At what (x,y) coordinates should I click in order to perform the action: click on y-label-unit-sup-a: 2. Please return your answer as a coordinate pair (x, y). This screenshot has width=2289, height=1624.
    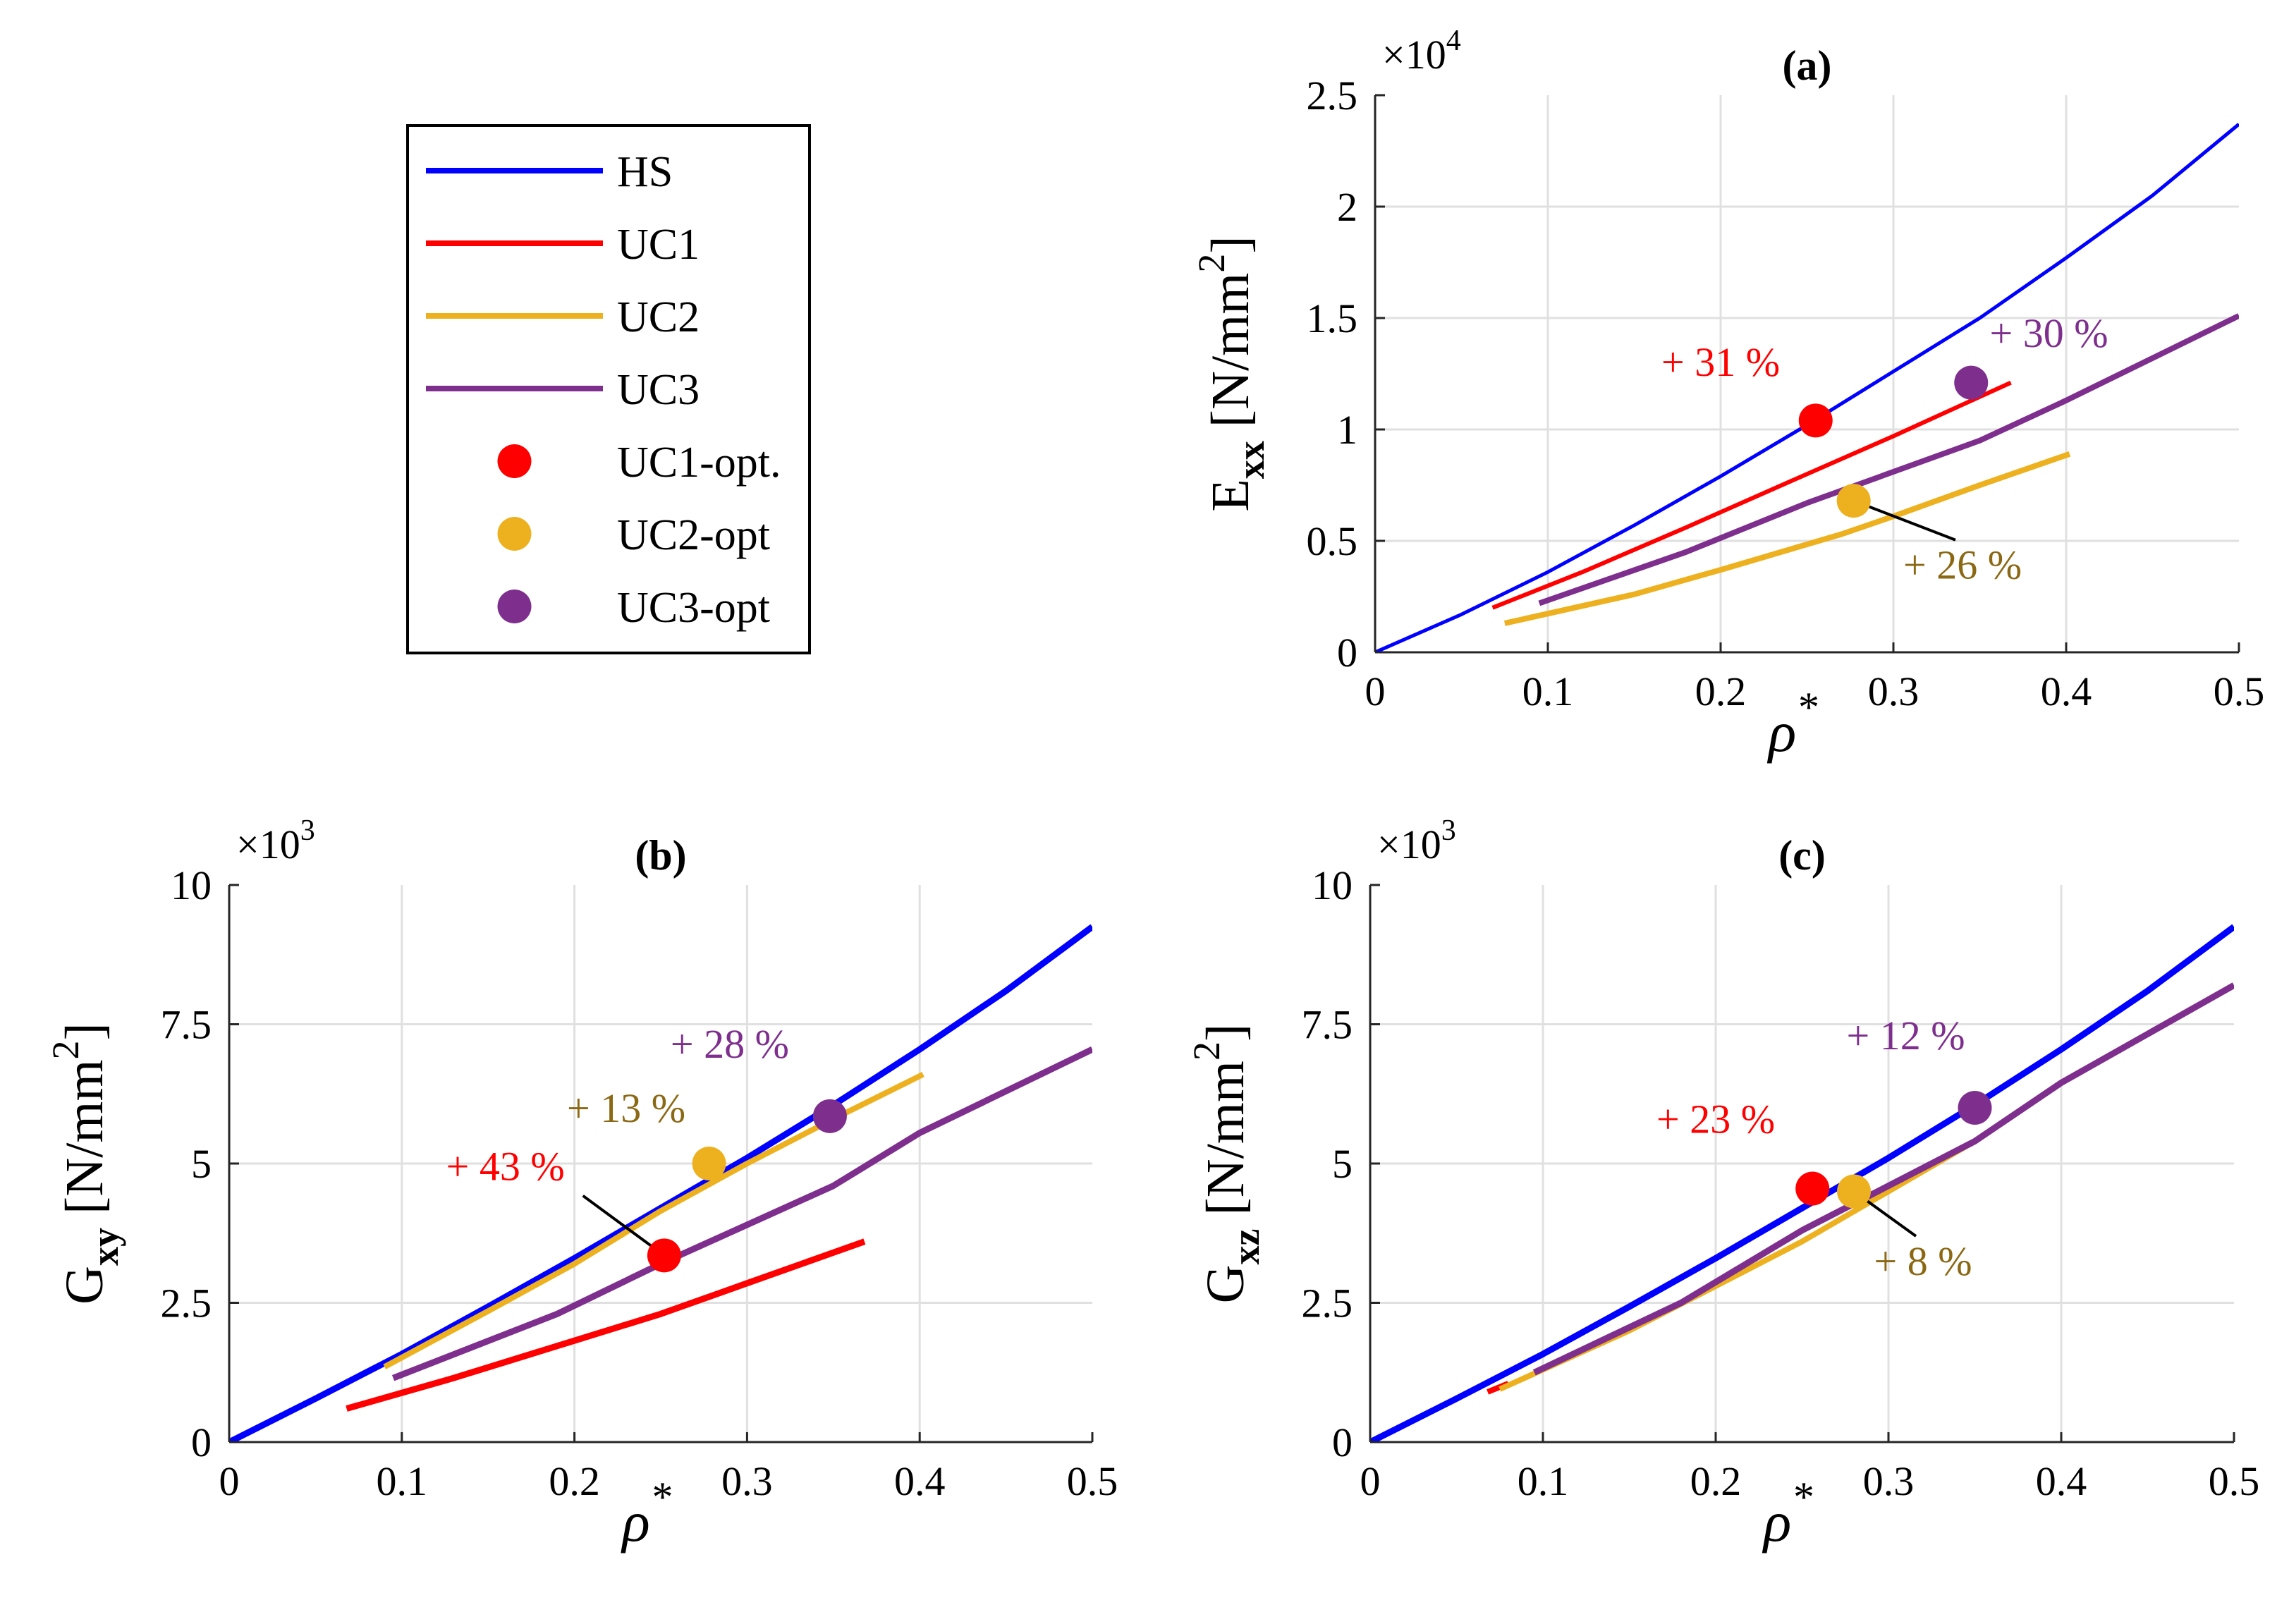
    Looking at the image, I should click on (1212, 263).